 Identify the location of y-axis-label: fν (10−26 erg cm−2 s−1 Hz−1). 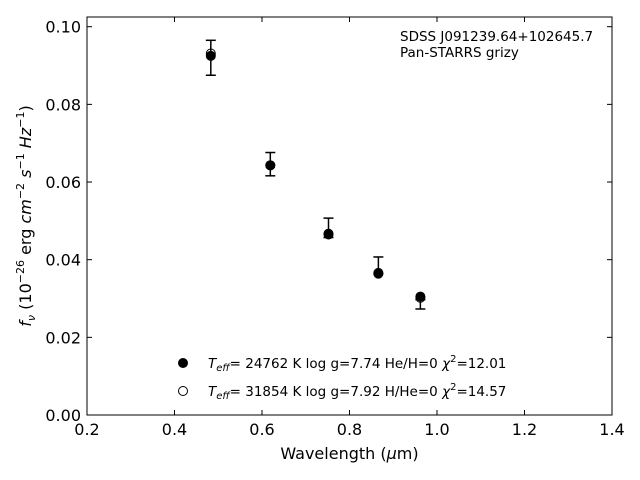
(26, 215).